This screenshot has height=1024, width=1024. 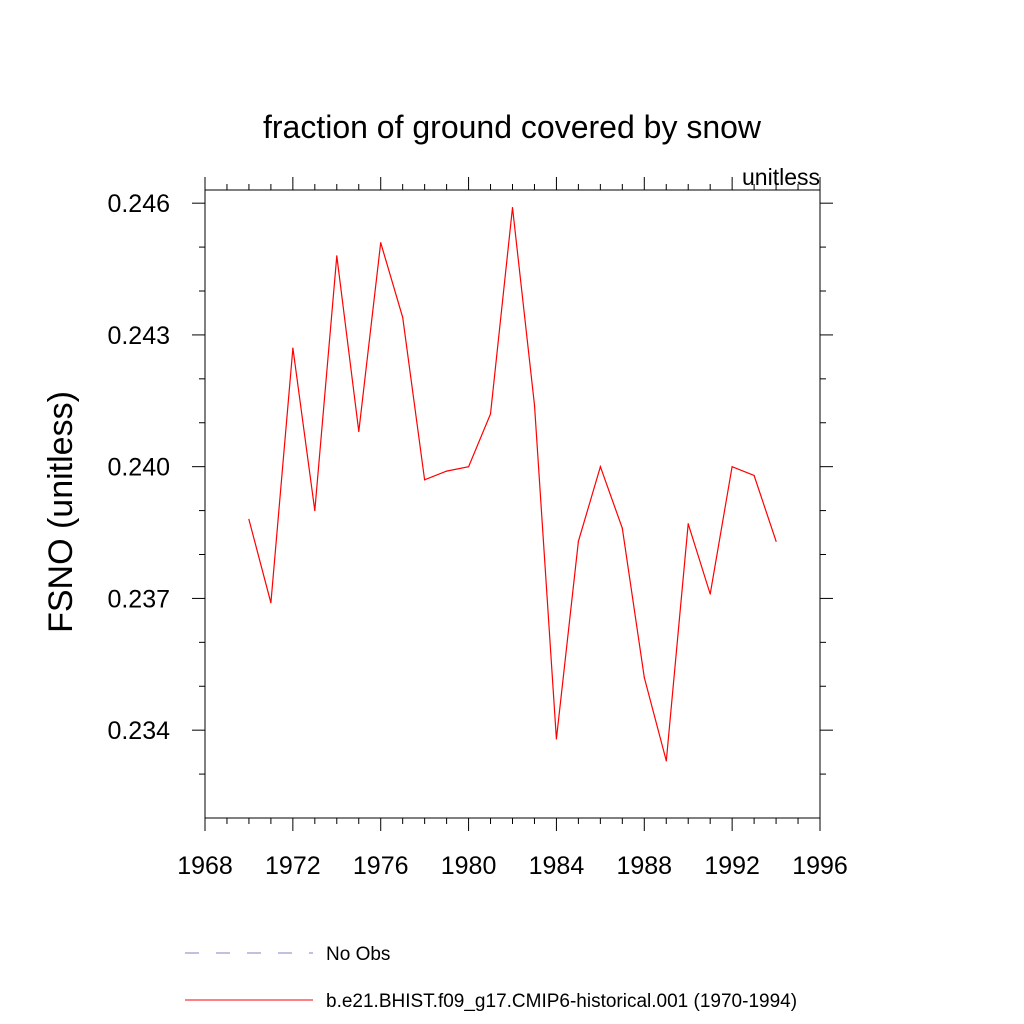 I want to click on chart-title: fraction of ground covered by snow, so click(x=512, y=127).